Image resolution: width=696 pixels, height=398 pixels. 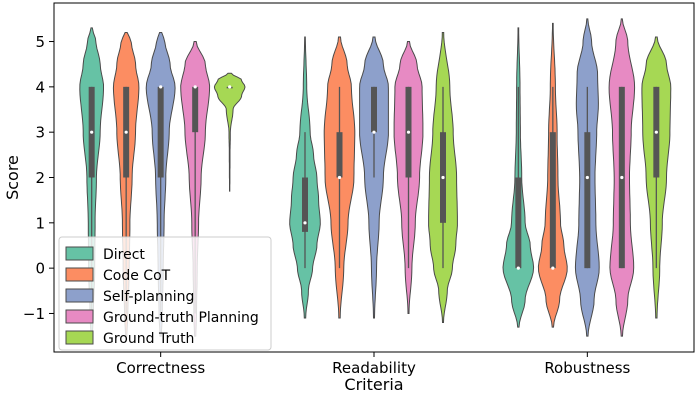 What do you see at coordinates (587, 368) in the screenshot?
I see `x-tick-label: Robustness` at bounding box center [587, 368].